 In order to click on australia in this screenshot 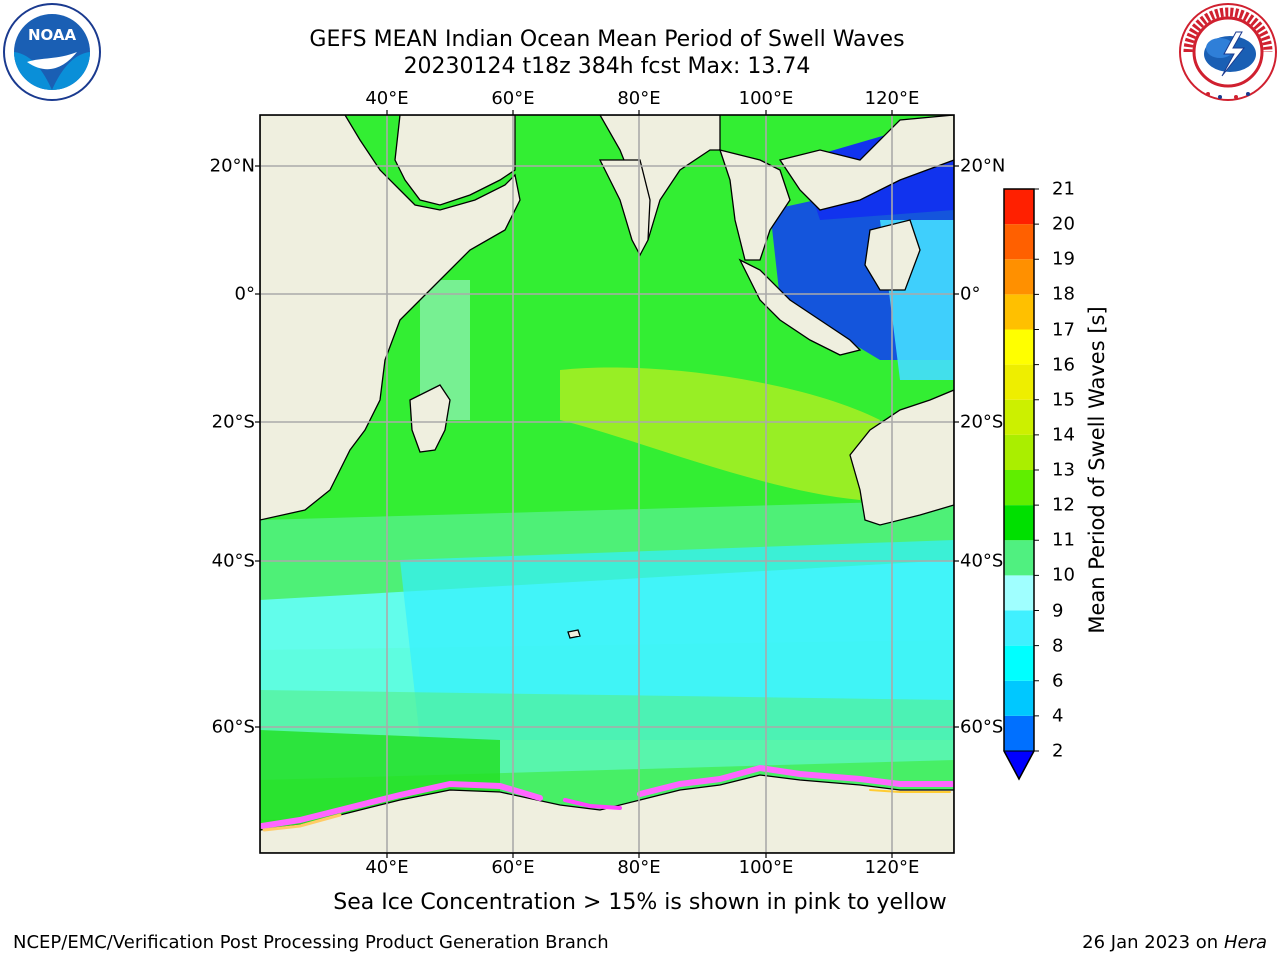, I will do `click(901, 457)`.